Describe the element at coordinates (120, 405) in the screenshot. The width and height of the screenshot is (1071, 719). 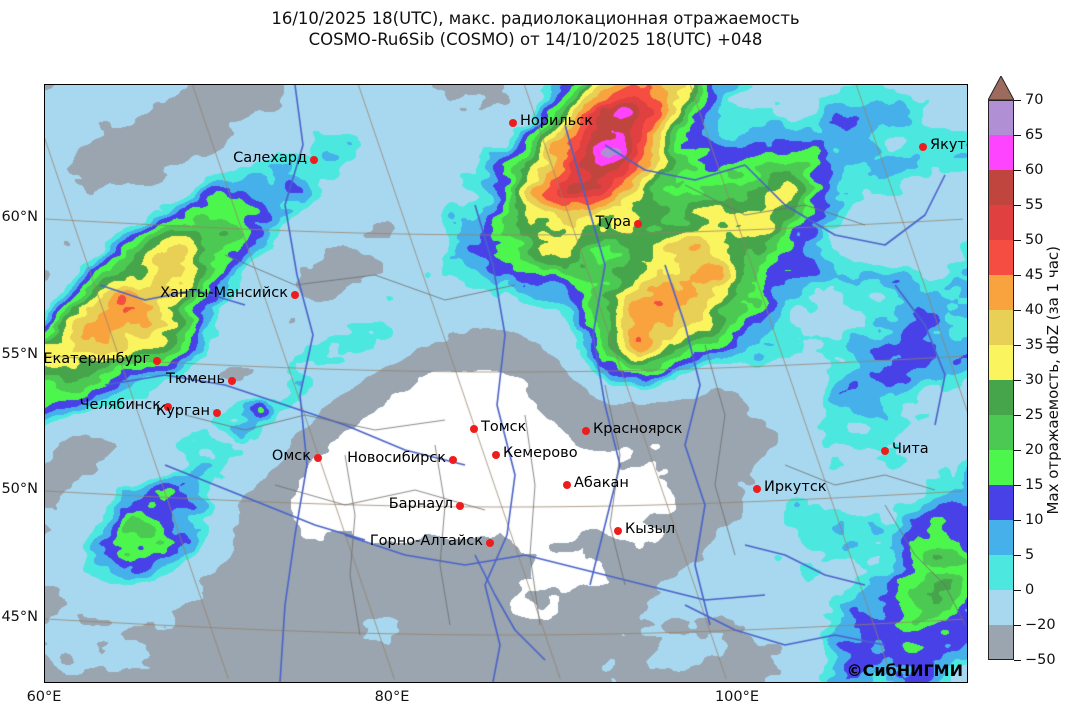
I see `city-label: Челябинск` at that location.